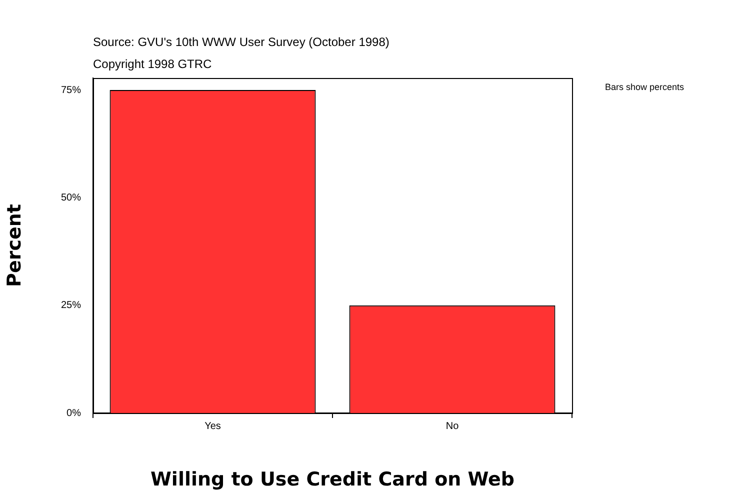 Image resolution: width=734 pixels, height=496 pixels. I want to click on y-tick-label: 50%, so click(71, 198).